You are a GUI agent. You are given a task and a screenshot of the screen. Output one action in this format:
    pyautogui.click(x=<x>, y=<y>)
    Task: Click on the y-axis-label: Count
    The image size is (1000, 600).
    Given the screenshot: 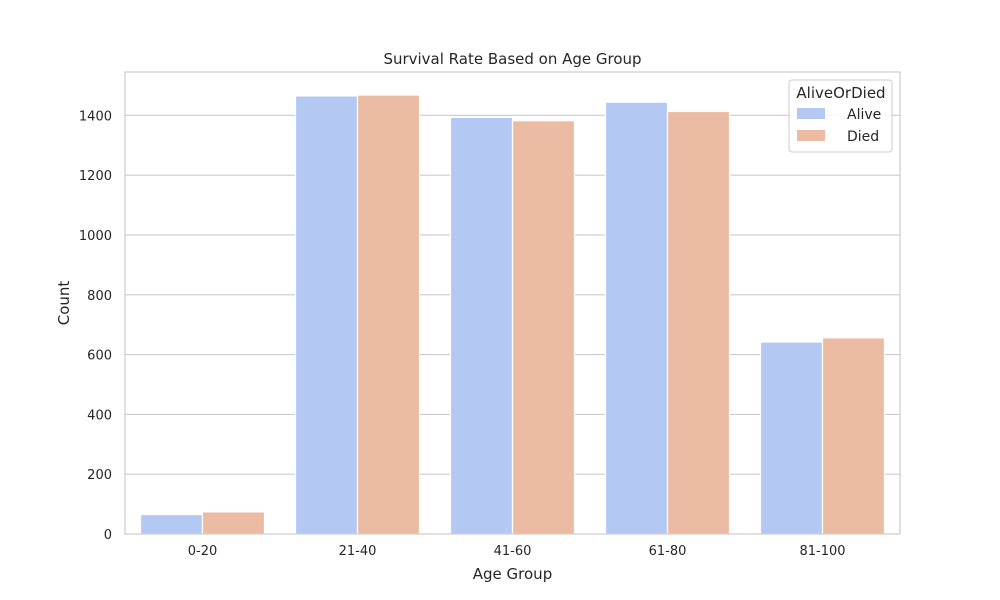 What is the action you would take?
    pyautogui.click(x=64, y=303)
    